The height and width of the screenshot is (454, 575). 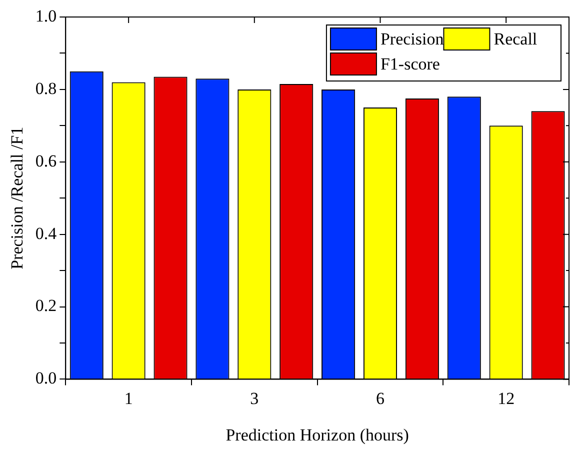 What do you see at coordinates (128, 398) in the screenshot?
I see `x-tick-label: 1` at bounding box center [128, 398].